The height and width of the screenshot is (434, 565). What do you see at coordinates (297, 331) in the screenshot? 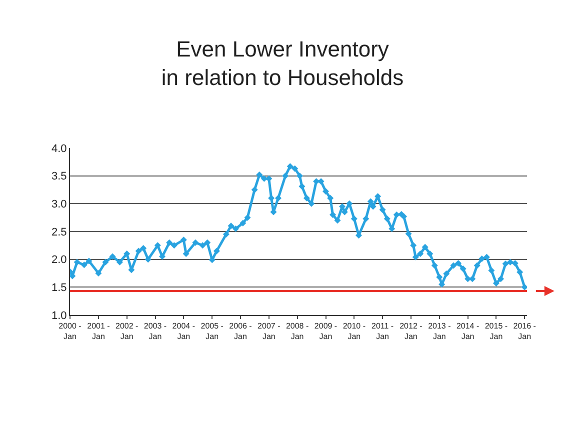
I see `x-tick-label: 2008 - Jan` at bounding box center [297, 331].